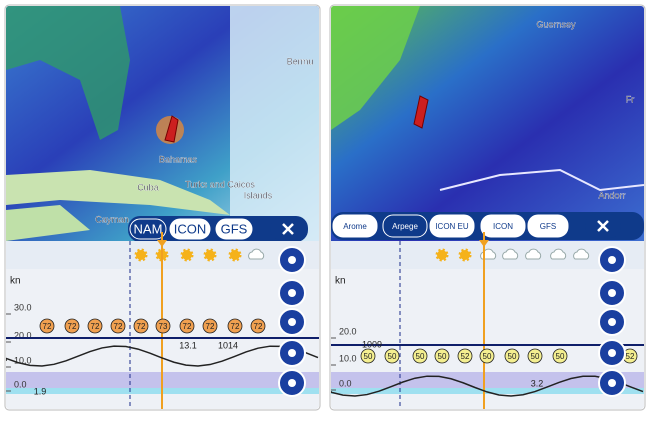  What do you see at coordinates (611, 195) in the screenshot?
I see `map-label: Andorr` at bounding box center [611, 195].